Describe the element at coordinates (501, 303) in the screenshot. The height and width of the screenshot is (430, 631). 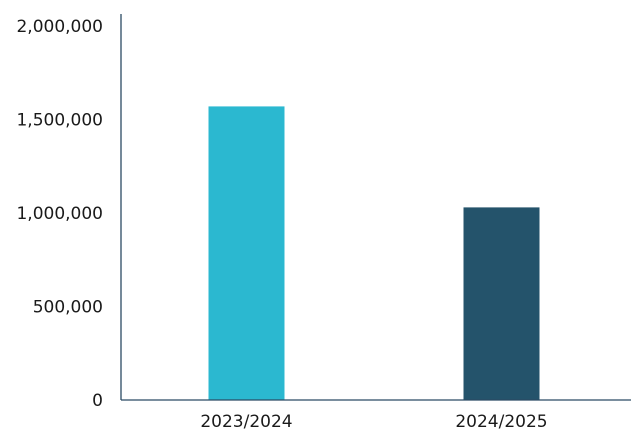
I see `bar-2024-2025` at that location.